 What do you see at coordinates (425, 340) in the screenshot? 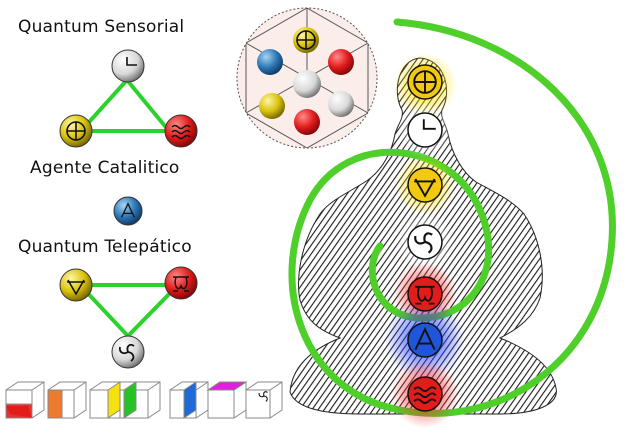
I see `chakra-sacral` at bounding box center [425, 340].